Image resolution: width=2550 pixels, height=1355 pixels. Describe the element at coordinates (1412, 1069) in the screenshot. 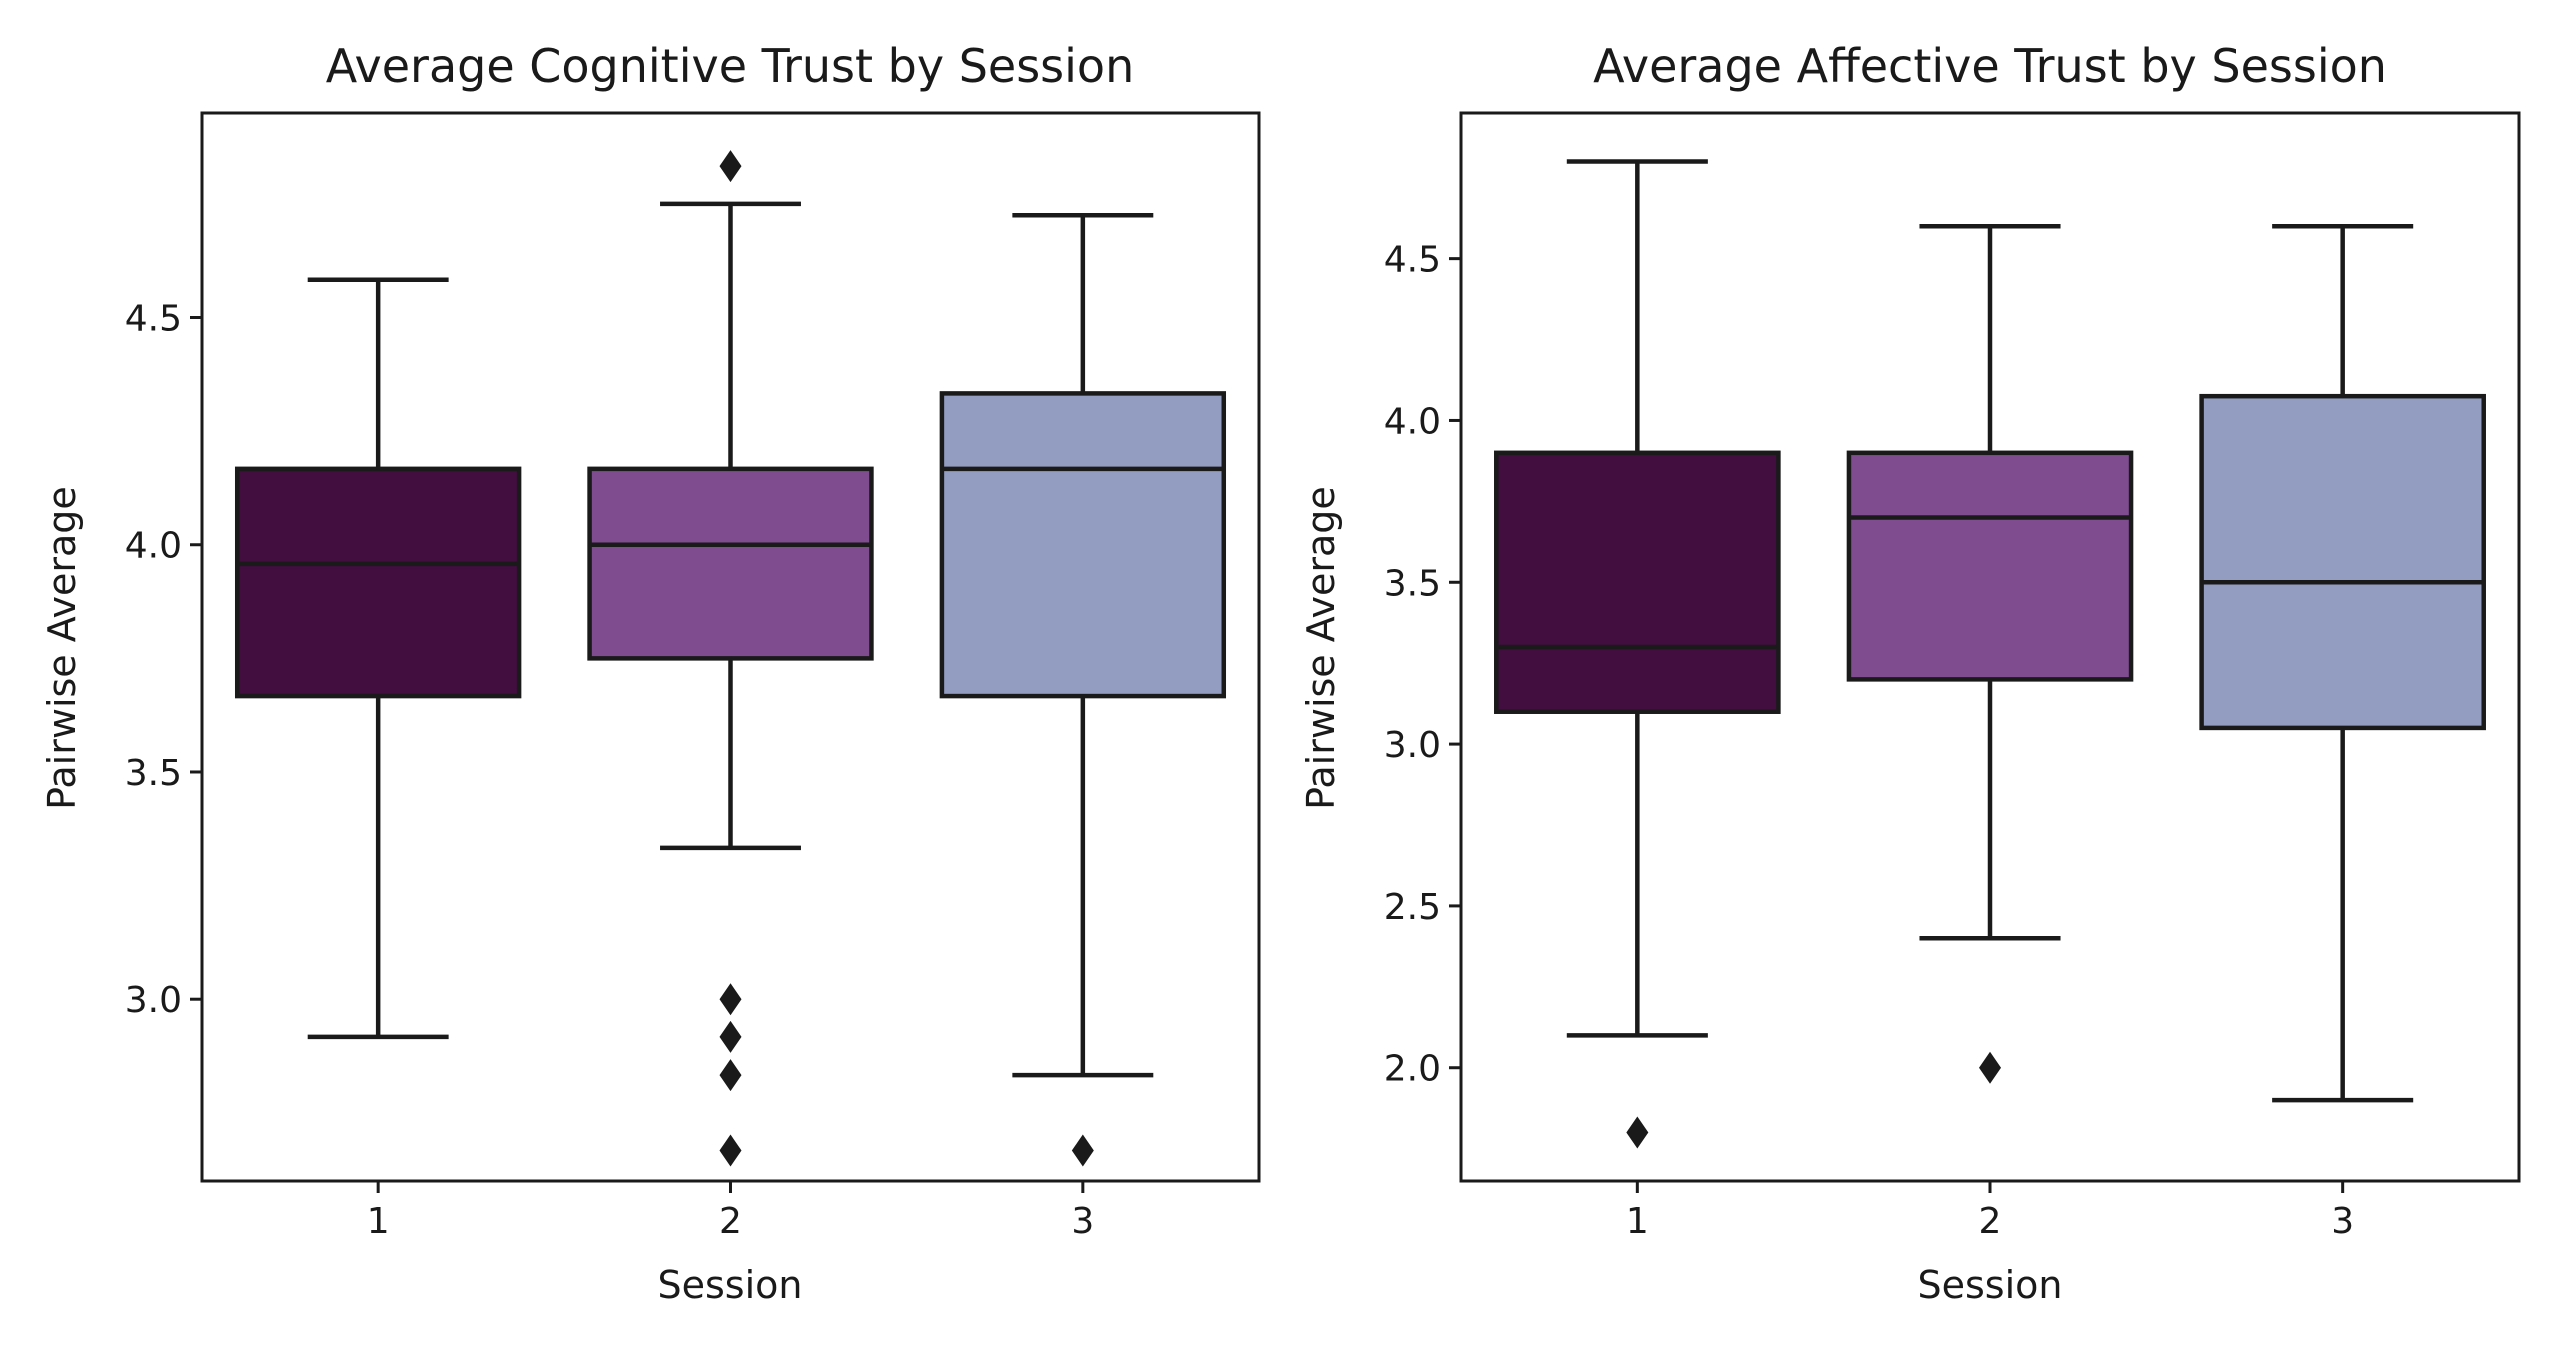

I see `y-tick-label: 2.0` at that location.